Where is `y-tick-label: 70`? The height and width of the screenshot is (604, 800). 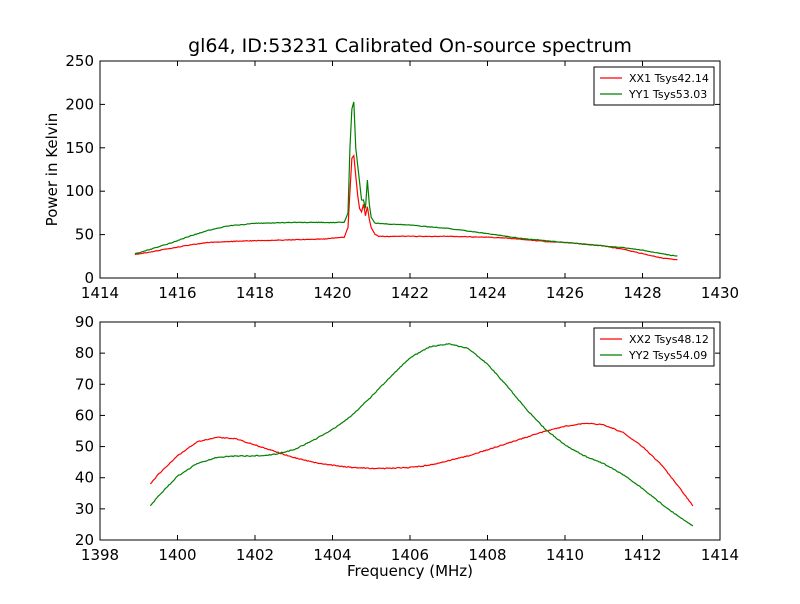
y-tick-label: 70 is located at coordinates (84, 384).